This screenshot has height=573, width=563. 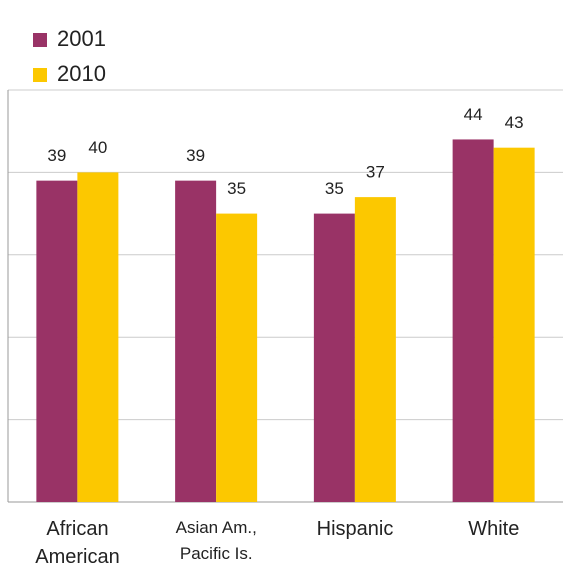 I want to click on x-tick-label: White, so click(x=494, y=529).